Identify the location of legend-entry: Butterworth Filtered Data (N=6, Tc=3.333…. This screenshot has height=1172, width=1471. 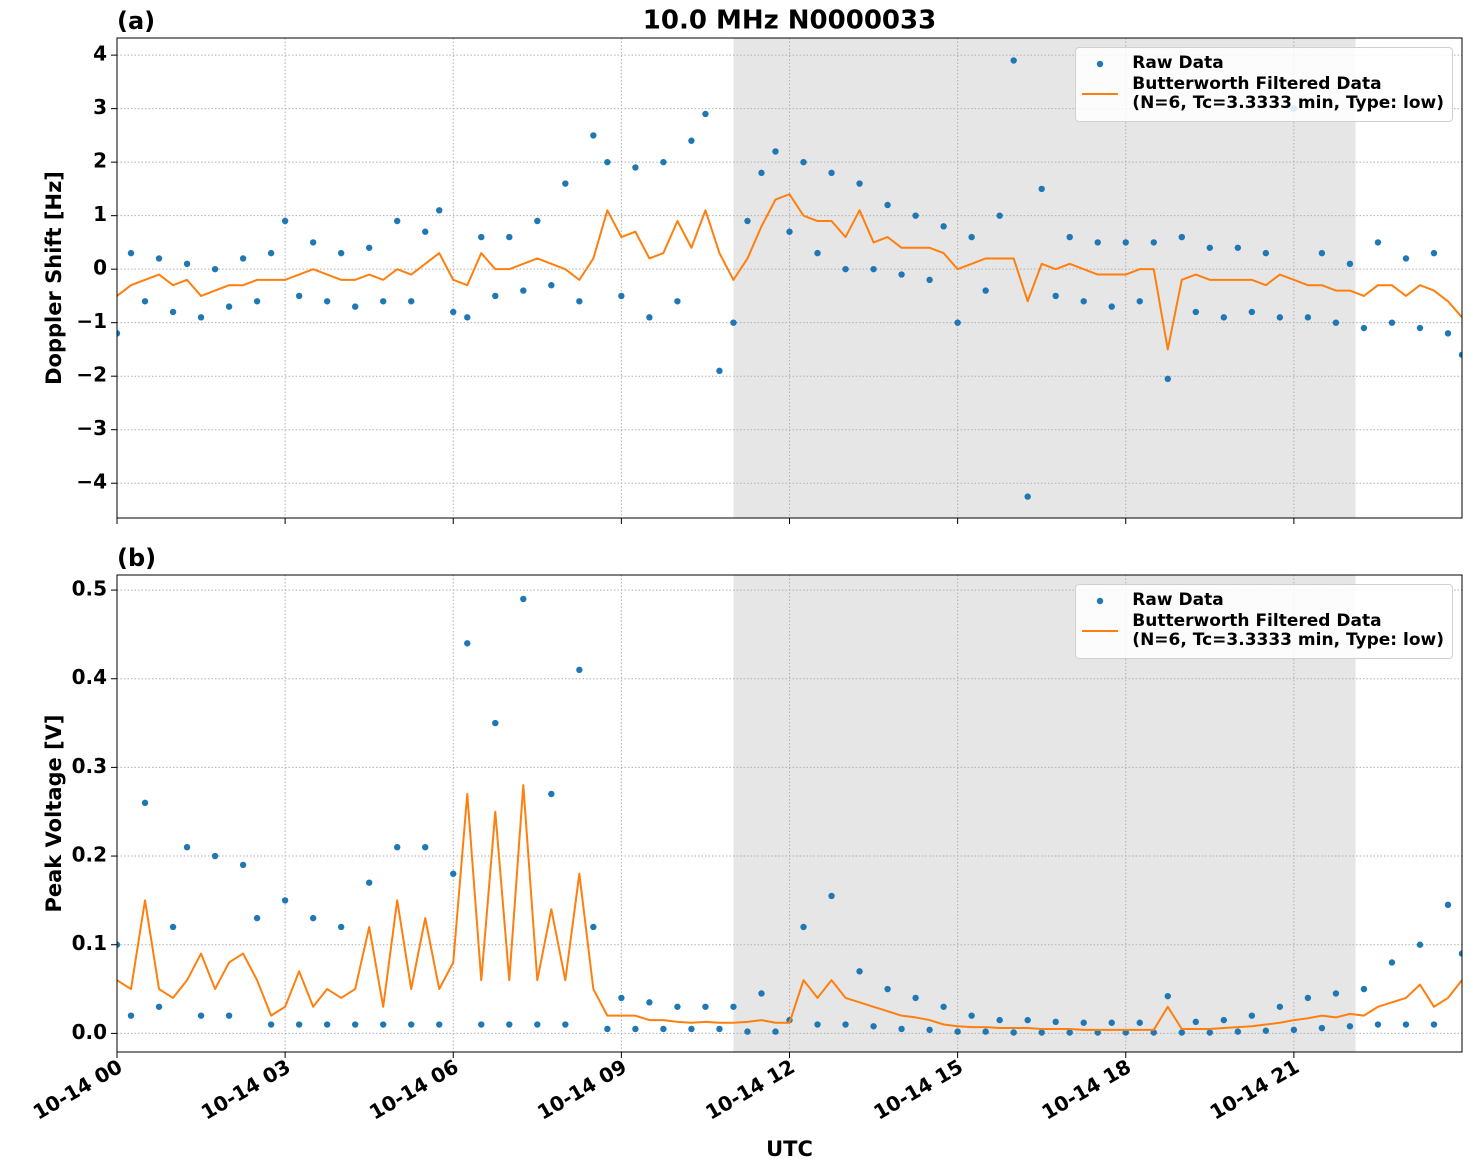
(1263, 94).